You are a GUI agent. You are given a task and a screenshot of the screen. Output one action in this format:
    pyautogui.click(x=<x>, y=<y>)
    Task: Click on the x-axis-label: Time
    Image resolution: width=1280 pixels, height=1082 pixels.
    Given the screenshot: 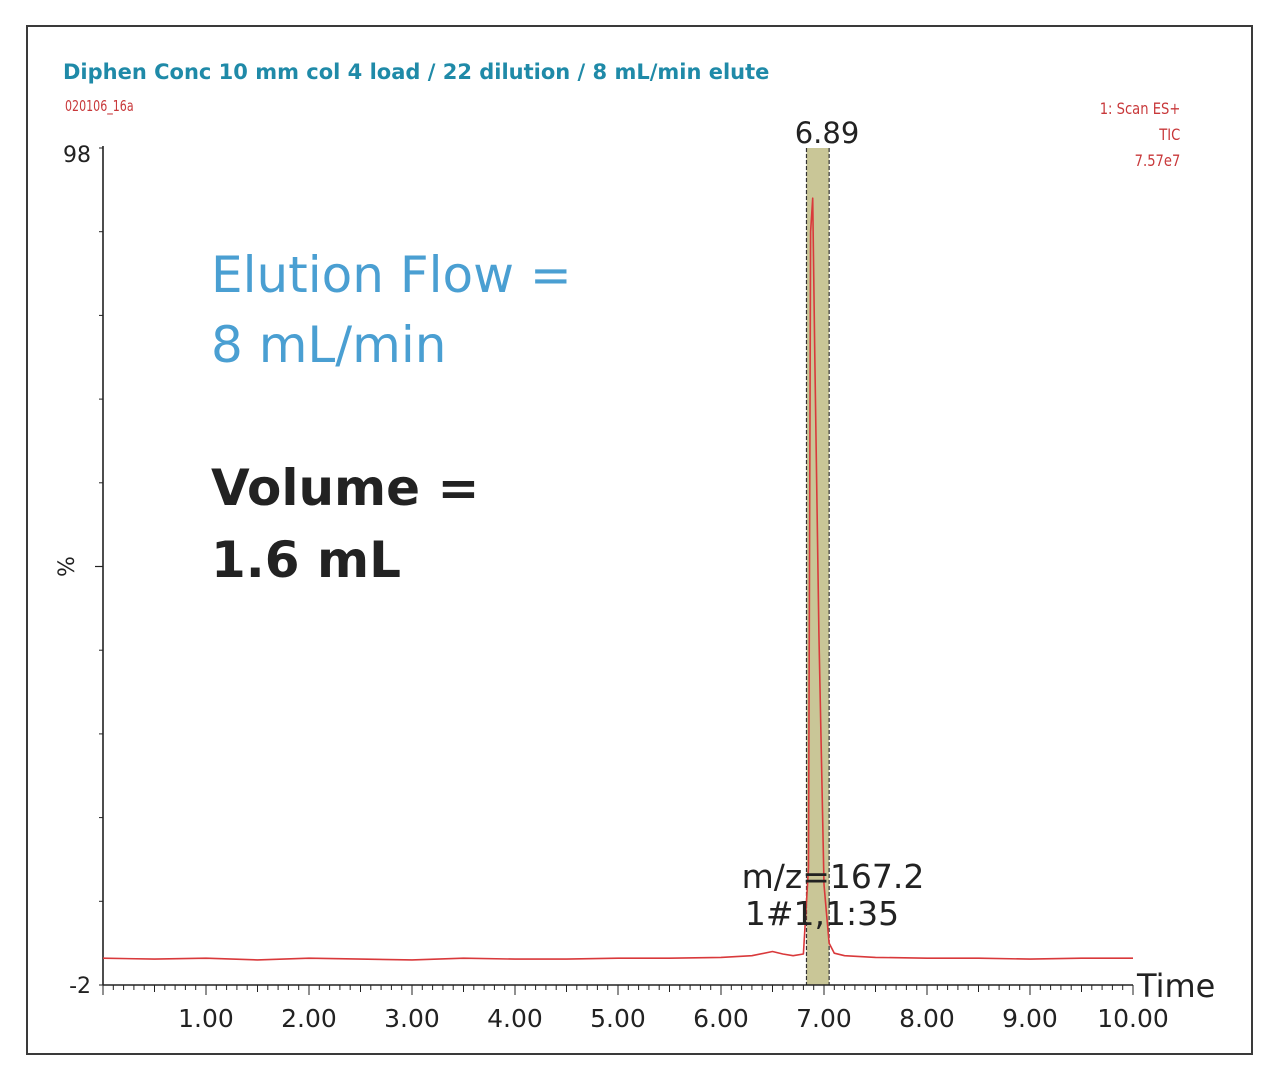 What is the action you would take?
    pyautogui.click(x=1175, y=986)
    